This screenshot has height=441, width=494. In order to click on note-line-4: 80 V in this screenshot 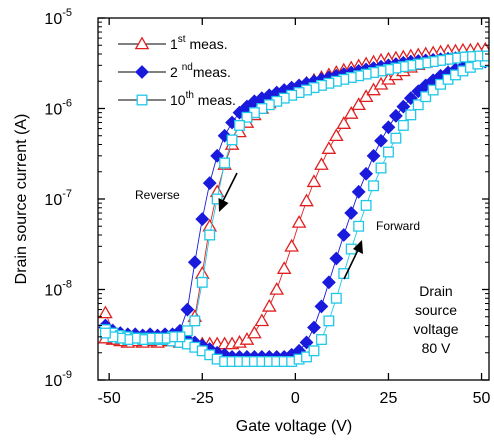, I will do `click(436, 348)`.